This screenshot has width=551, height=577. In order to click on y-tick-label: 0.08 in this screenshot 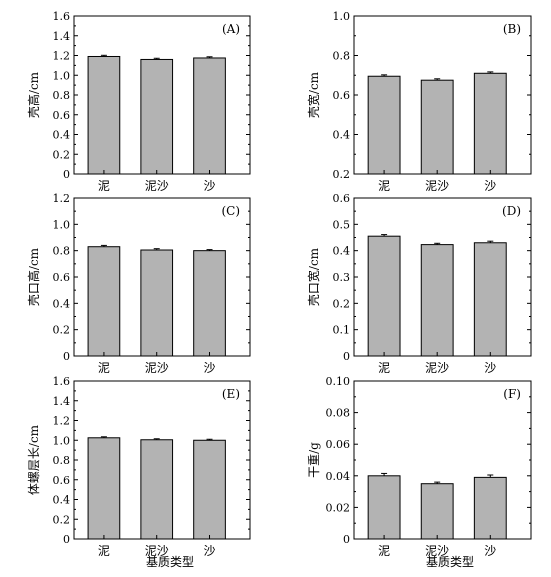, I will do `click(338, 413)`.